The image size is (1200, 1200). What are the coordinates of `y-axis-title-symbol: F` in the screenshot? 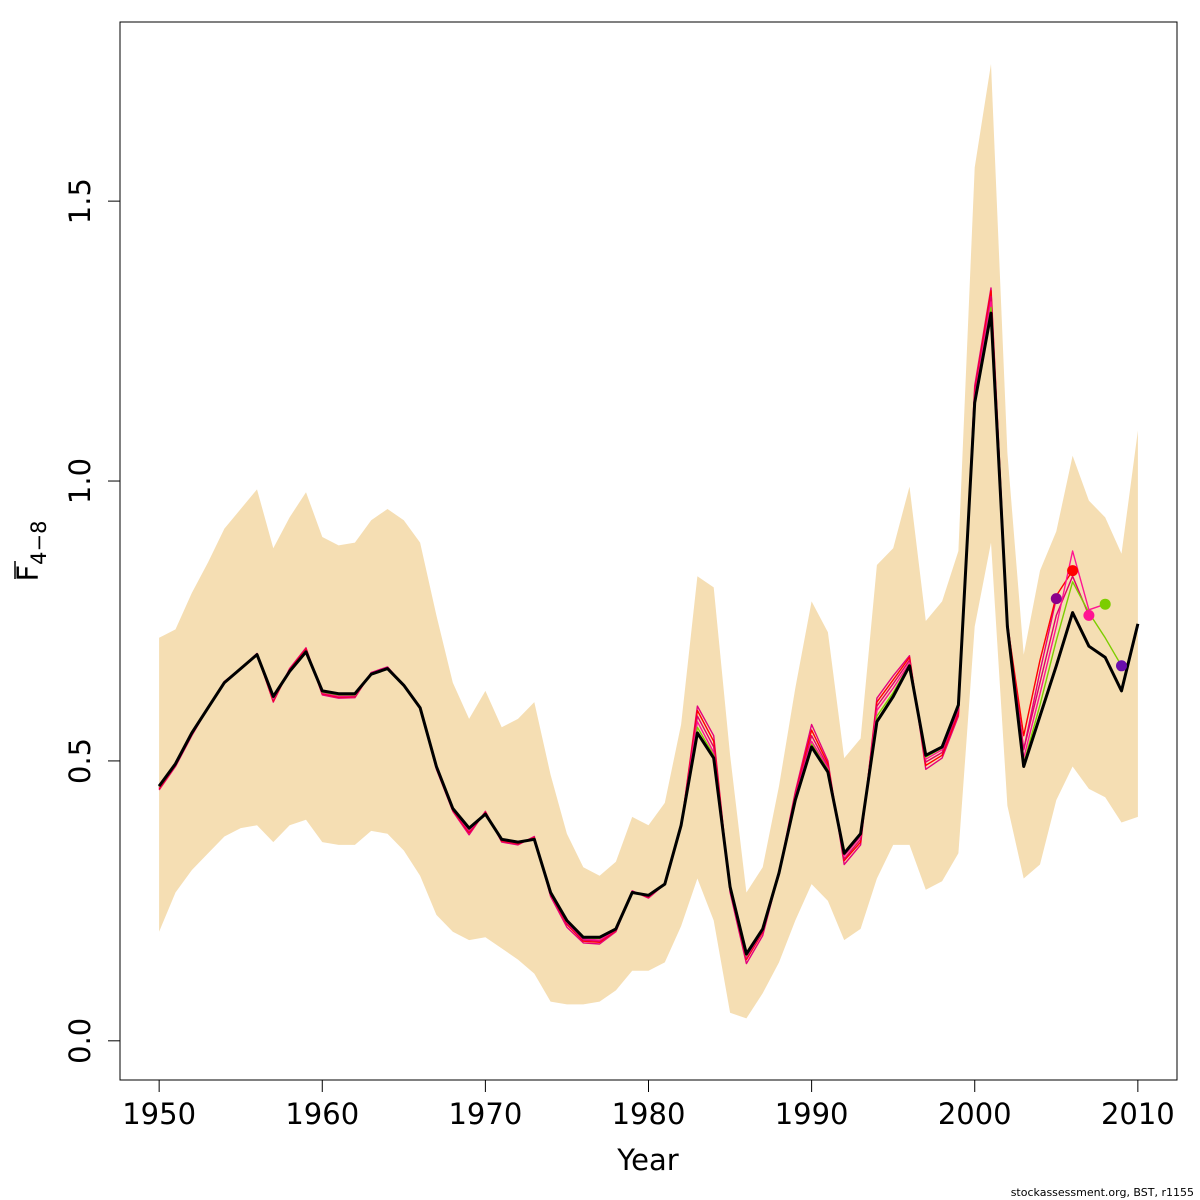 It's located at (28, 573).